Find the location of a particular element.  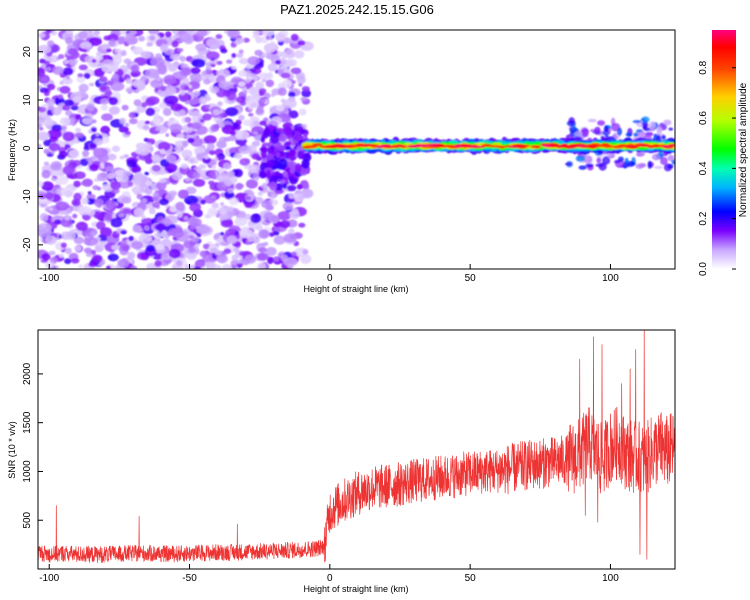

y-tick-label: -20 is located at coordinates (27, 244).